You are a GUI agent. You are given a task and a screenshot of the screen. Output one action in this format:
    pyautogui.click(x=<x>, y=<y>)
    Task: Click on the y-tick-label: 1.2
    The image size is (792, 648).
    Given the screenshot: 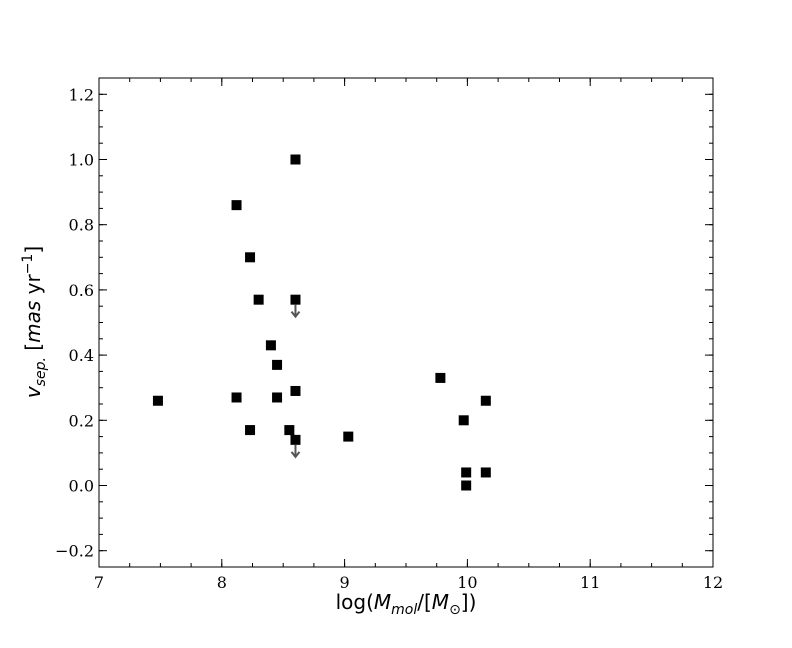 What is the action you would take?
    pyautogui.click(x=81, y=94)
    